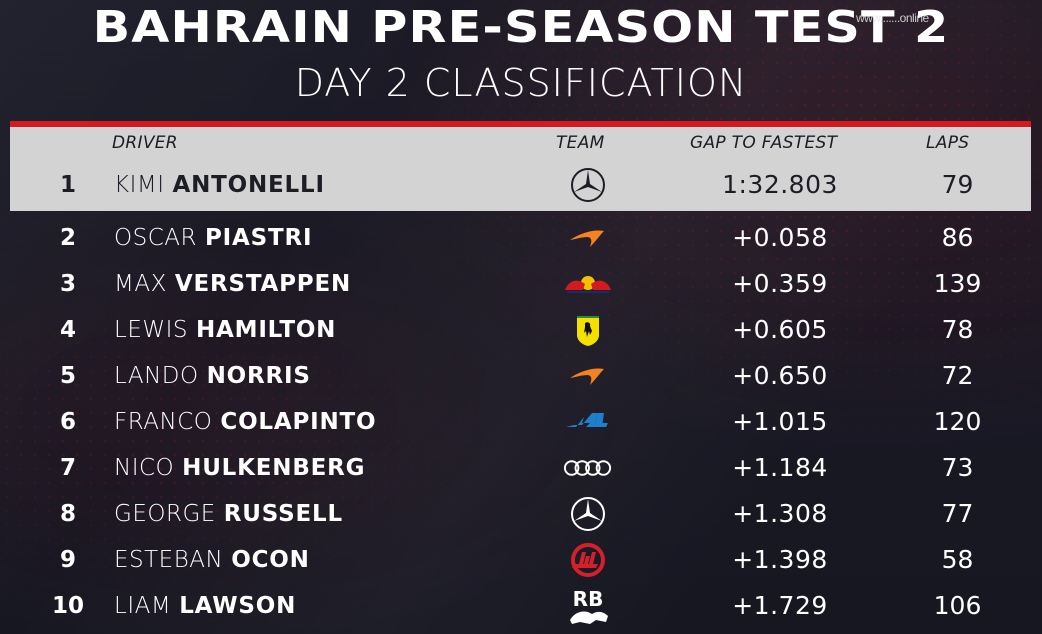 The width and height of the screenshot is (1042, 634). What do you see at coordinates (165, 514) in the screenshot?
I see `driver-first-name: GEORGE` at bounding box center [165, 514].